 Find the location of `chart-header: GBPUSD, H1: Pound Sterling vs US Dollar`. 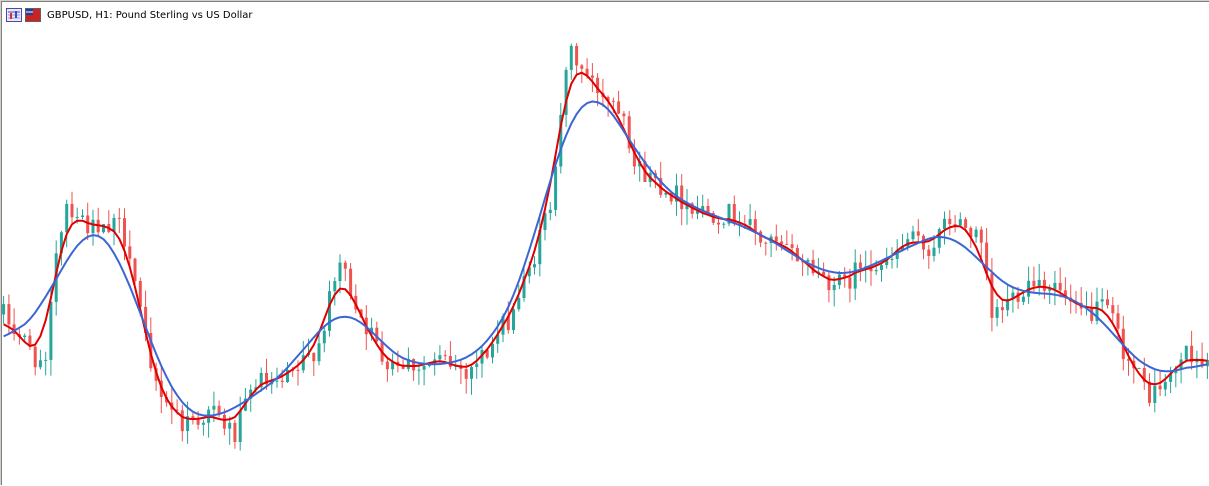

chart-header: GBPUSD, H1: Pound Sterling vs US Dollar is located at coordinates (129, 15).